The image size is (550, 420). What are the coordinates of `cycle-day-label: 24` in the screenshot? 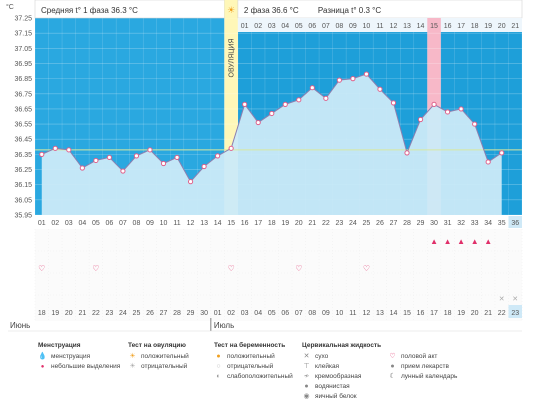 It's located at (353, 223).